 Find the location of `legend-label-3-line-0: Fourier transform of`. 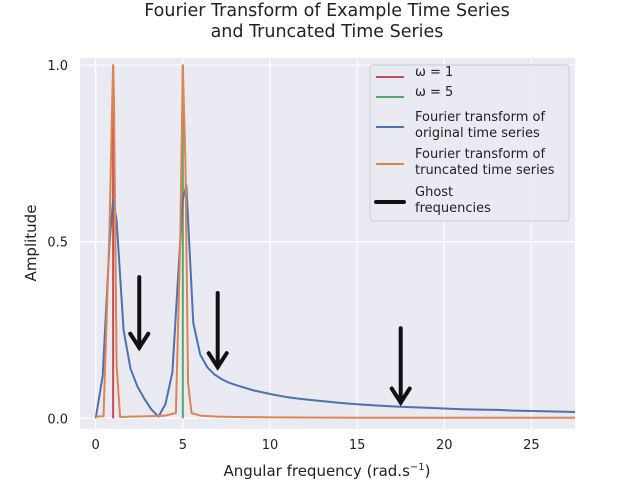

legend-label-3-line-0: Fourier transform of is located at coordinates (480, 154).